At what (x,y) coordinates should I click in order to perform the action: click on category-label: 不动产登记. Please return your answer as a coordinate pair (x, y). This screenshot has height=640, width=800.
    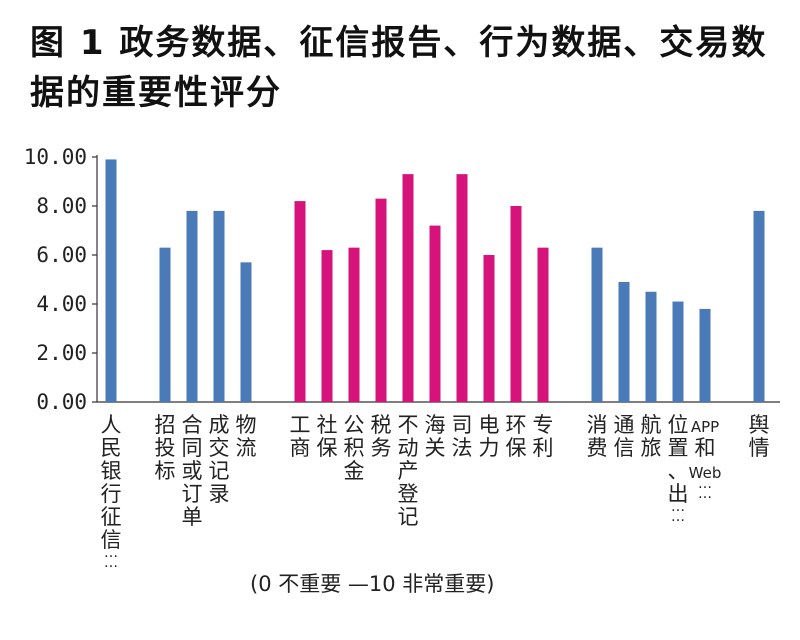
    Looking at the image, I should click on (408, 471).